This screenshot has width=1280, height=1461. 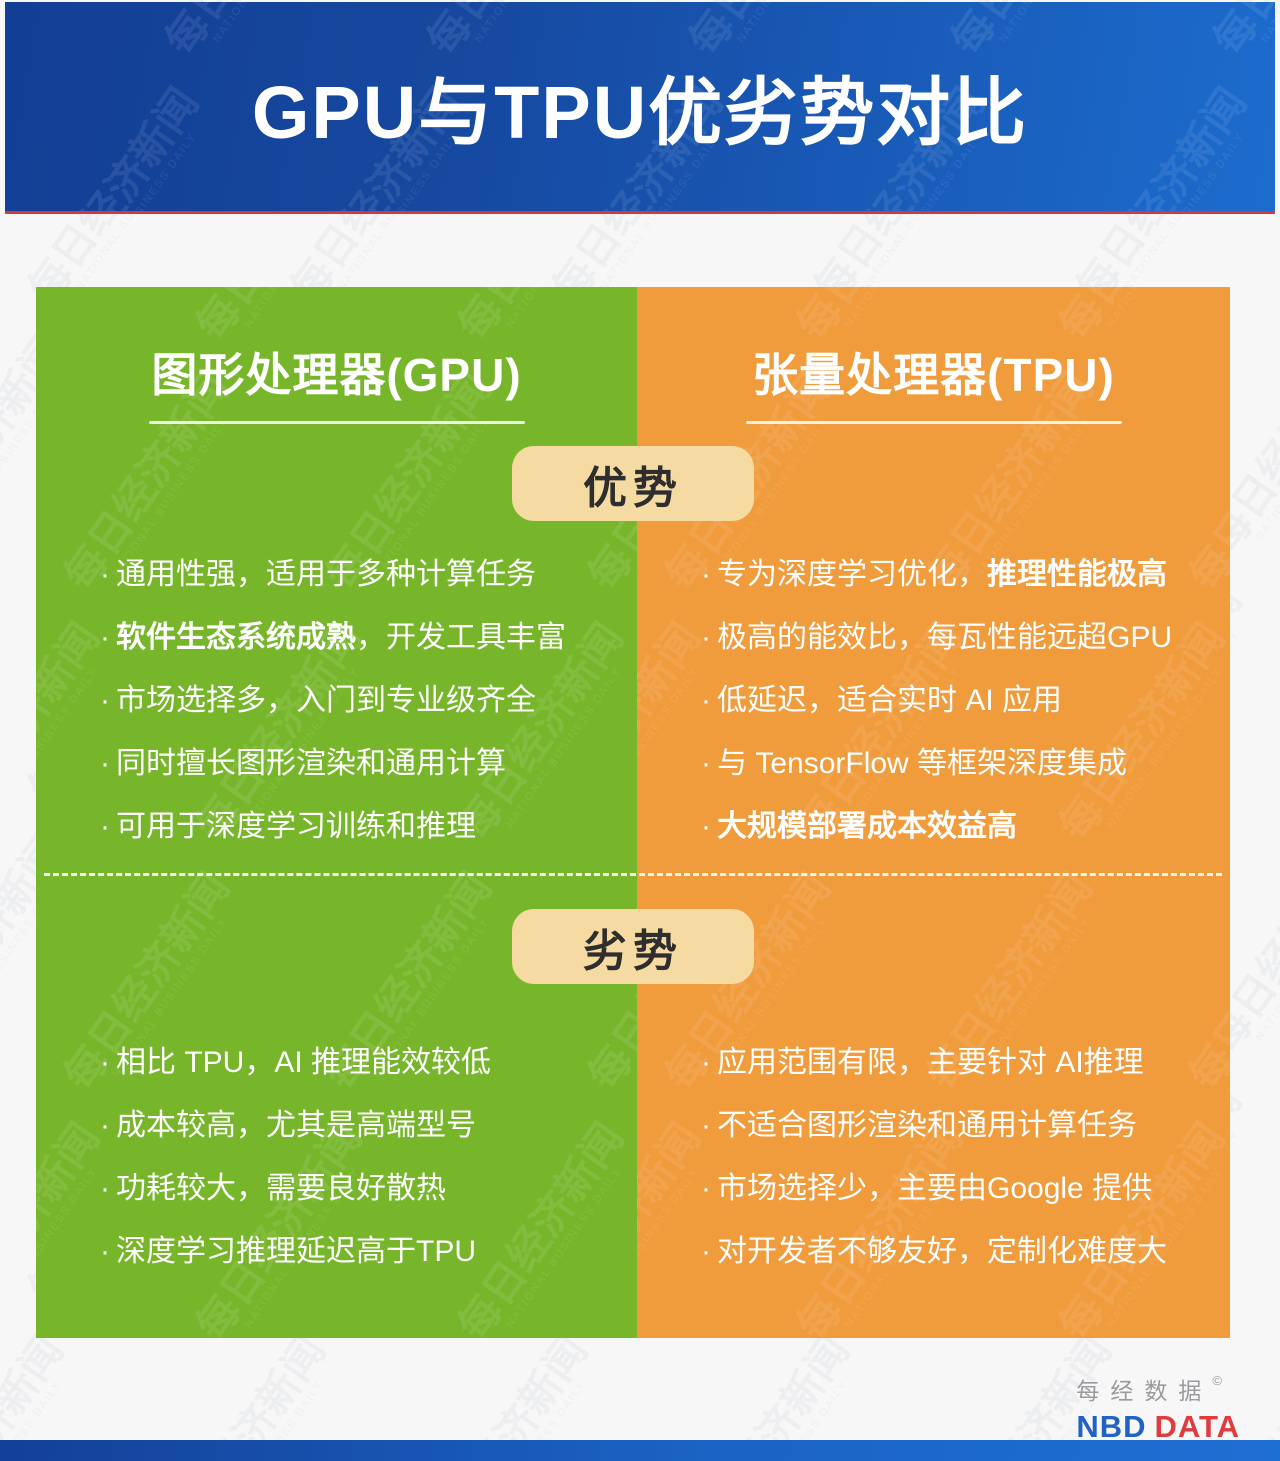 I want to click on bullet-text: 同时擅长图形渲染和通用计算, so click(x=311, y=763).